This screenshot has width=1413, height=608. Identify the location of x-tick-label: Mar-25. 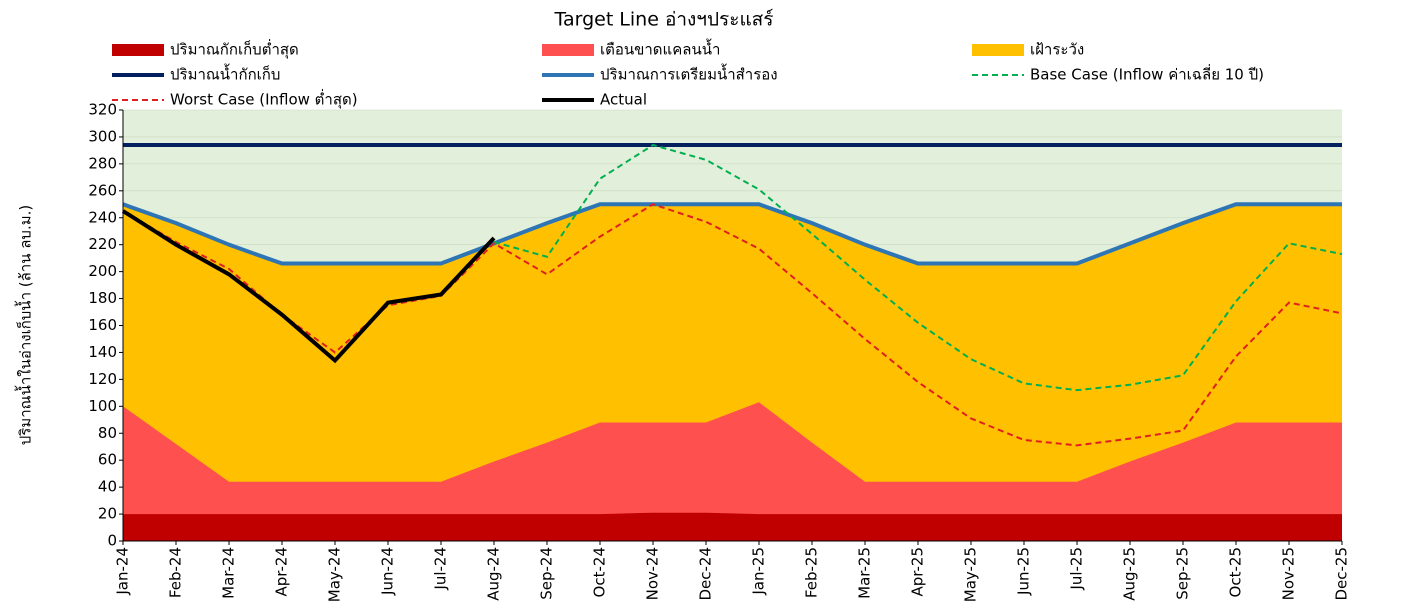
(865, 573).